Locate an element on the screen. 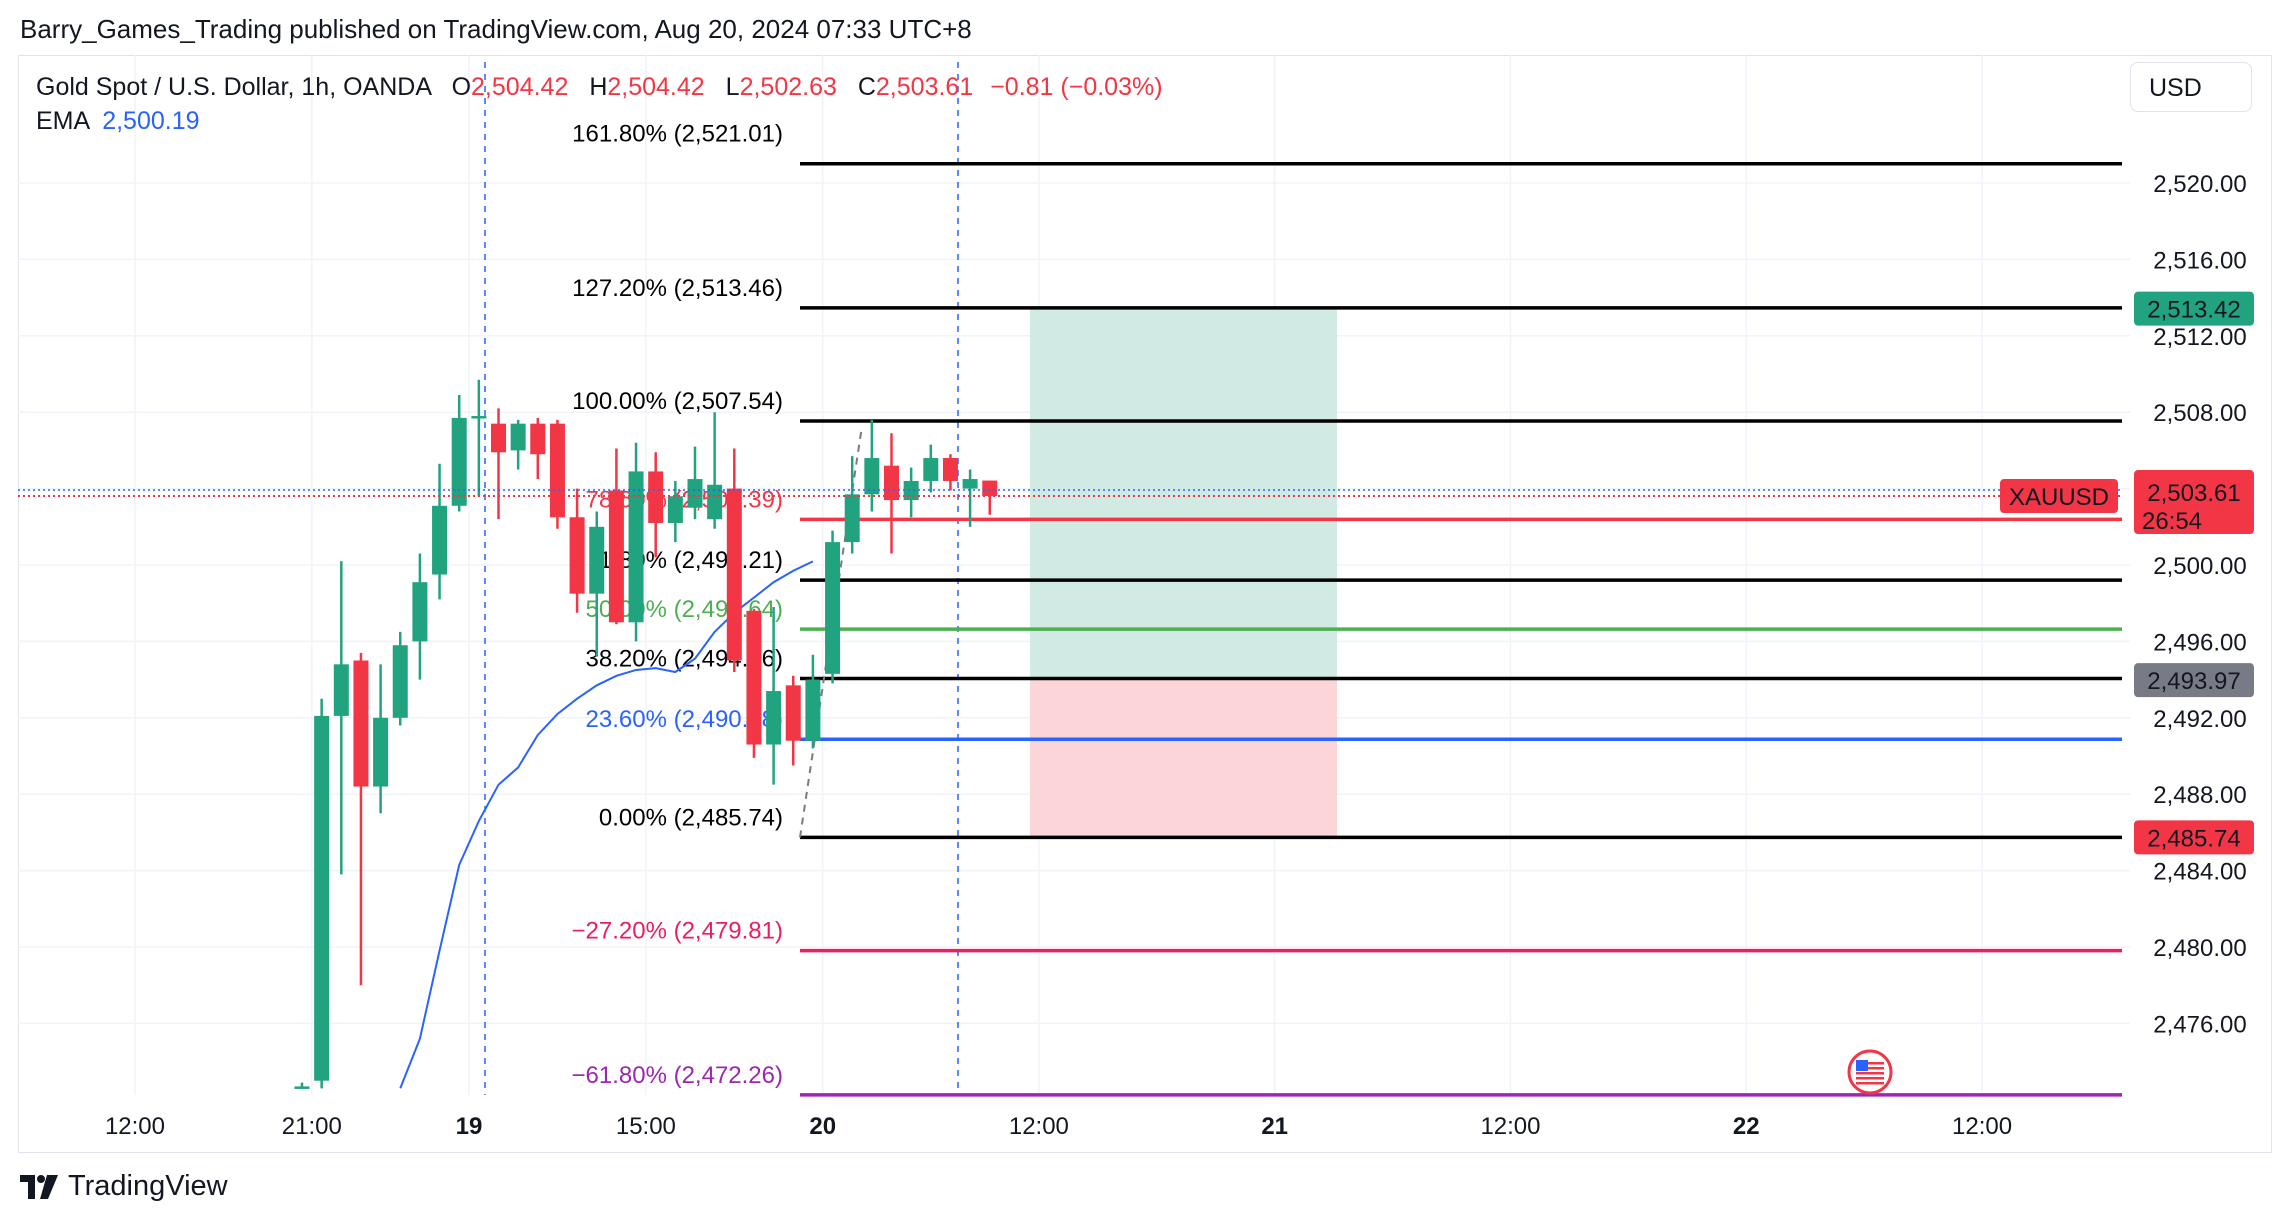 This screenshot has height=1222, width=2284. ema-label: EMA is located at coordinates (63, 121).